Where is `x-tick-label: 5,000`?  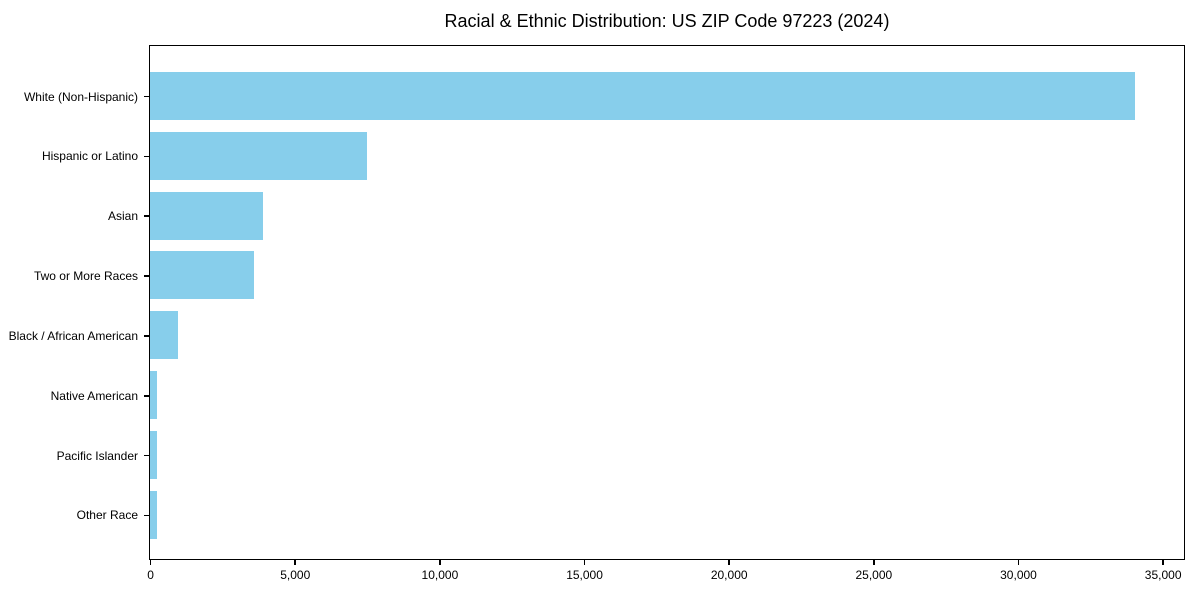 x-tick-label: 5,000 is located at coordinates (295, 575).